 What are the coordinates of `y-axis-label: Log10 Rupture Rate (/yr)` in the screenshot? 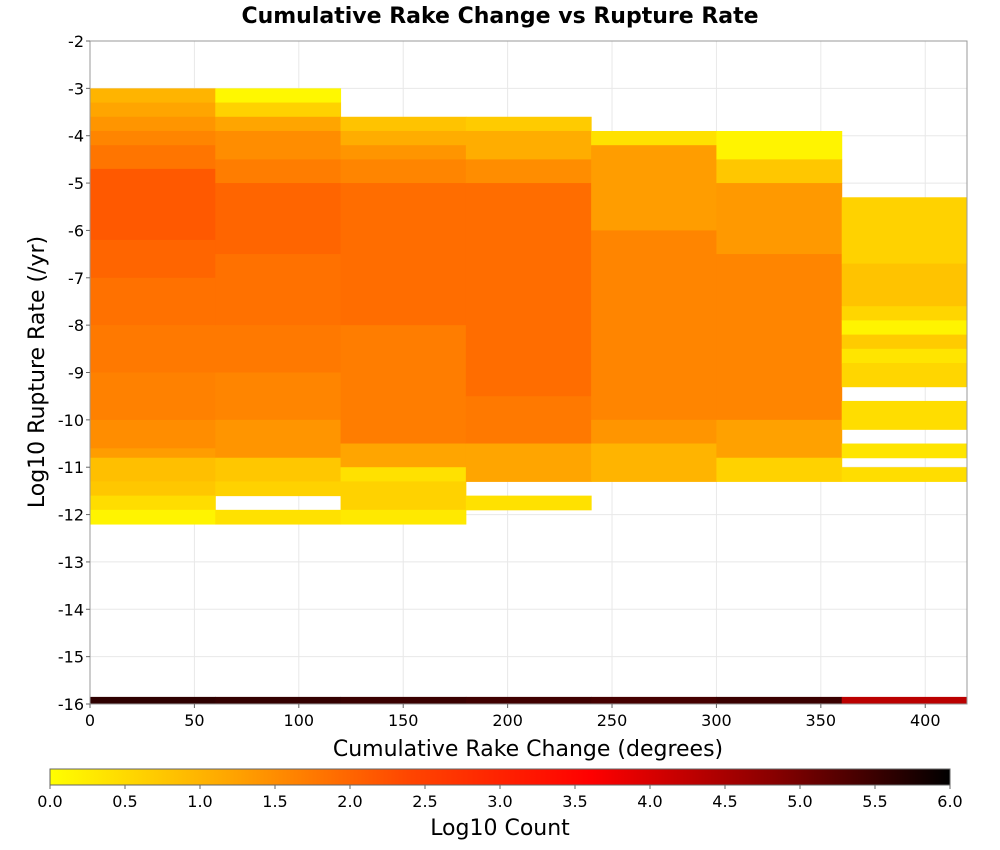 It's located at (37, 372).